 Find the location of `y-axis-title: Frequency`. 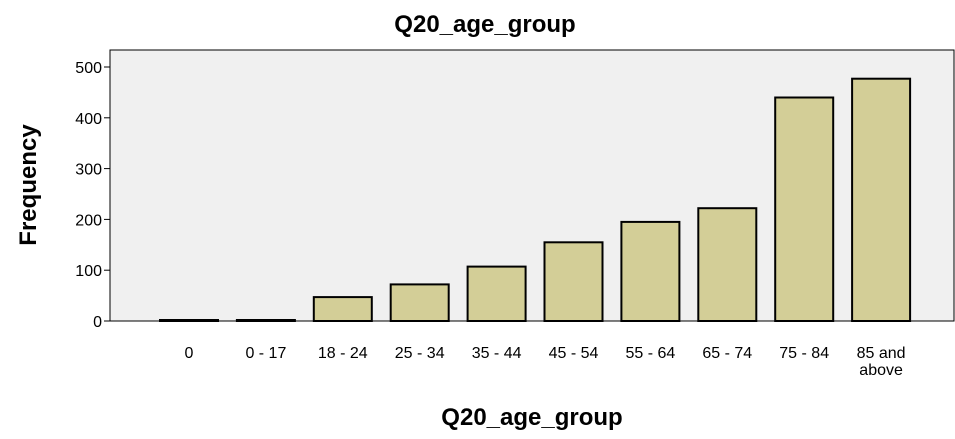

y-axis-title: Frequency is located at coordinates (28, 185).